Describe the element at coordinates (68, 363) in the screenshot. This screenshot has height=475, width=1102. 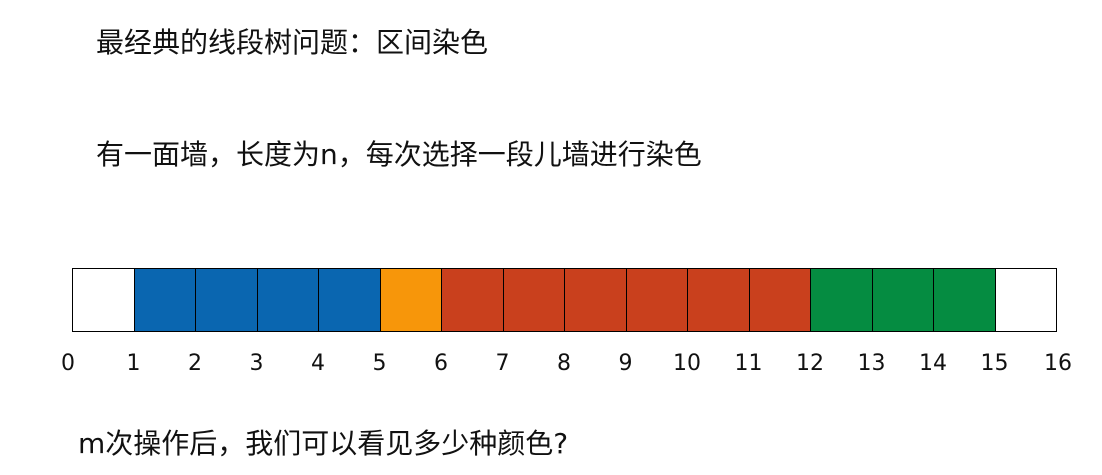
I see `tick-label: 0` at that location.